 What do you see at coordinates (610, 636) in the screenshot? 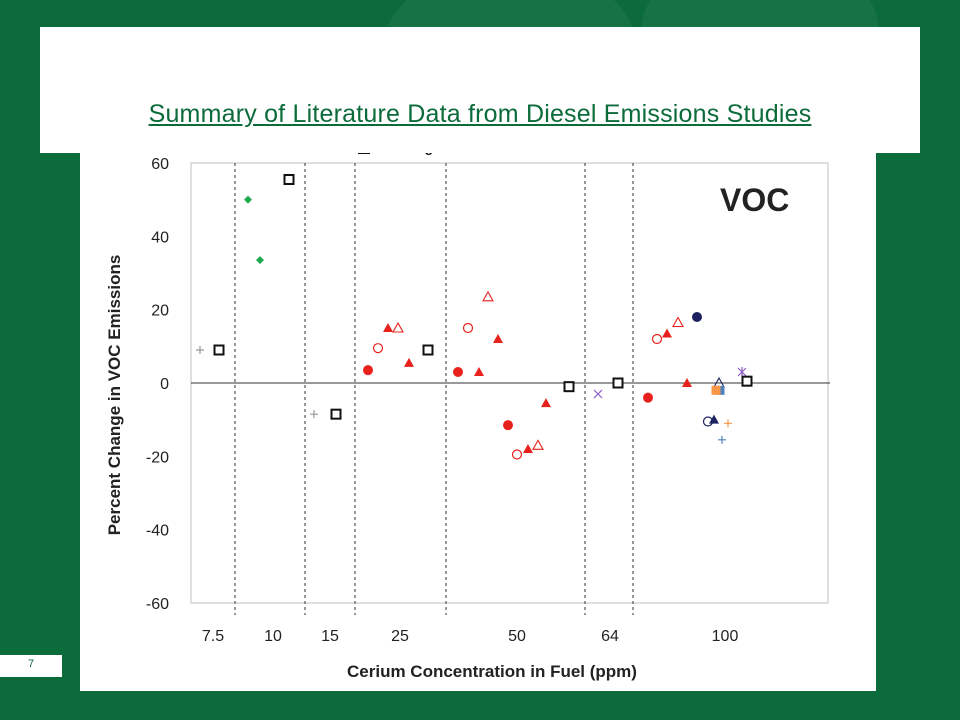
I see `x-tick-label: 64` at bounding box center [610, 636].